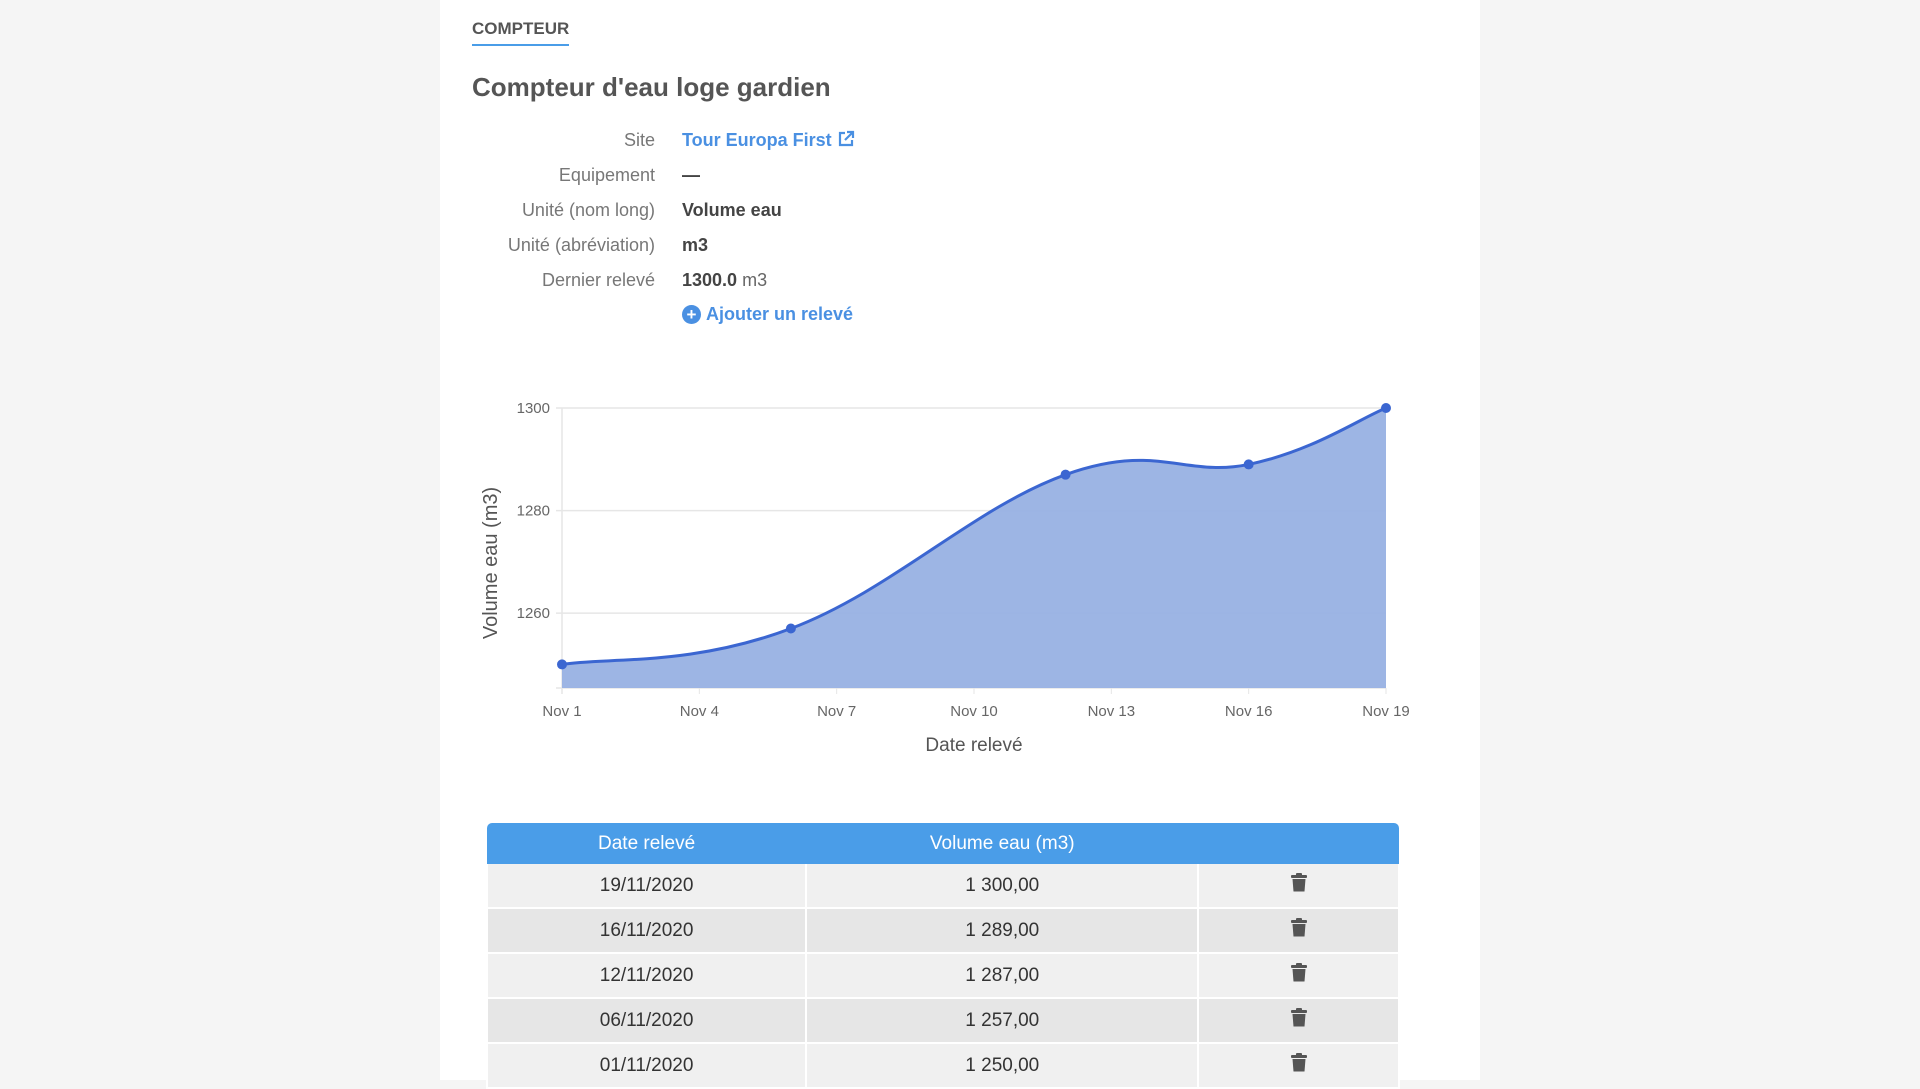 The width and height of the screenshot is (1920, 1089). I want to click on add-row: + Ajouter un relevé, so click(790, 319).